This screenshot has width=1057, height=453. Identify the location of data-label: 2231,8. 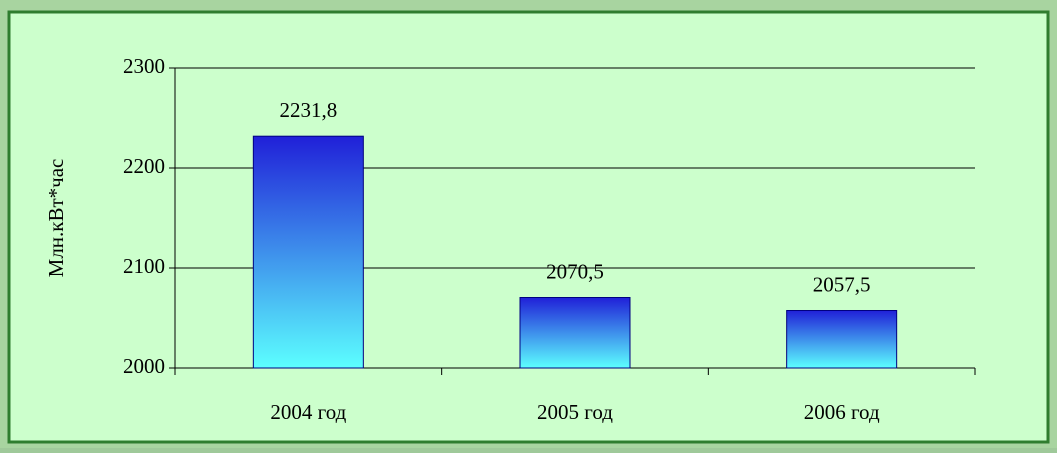
(308, 110).